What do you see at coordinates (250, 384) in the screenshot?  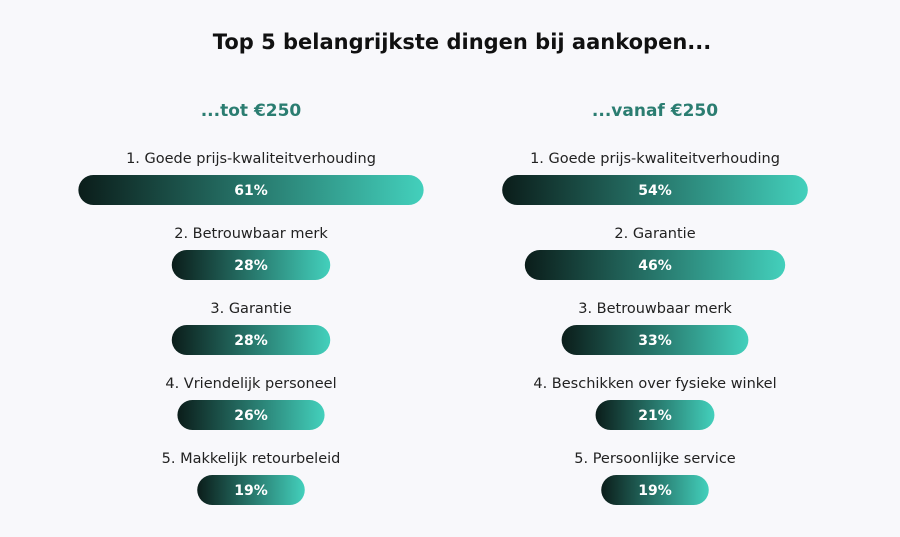 I see `category-label: 4. Vriendelijk personeel` at bounding box center [250, 384].